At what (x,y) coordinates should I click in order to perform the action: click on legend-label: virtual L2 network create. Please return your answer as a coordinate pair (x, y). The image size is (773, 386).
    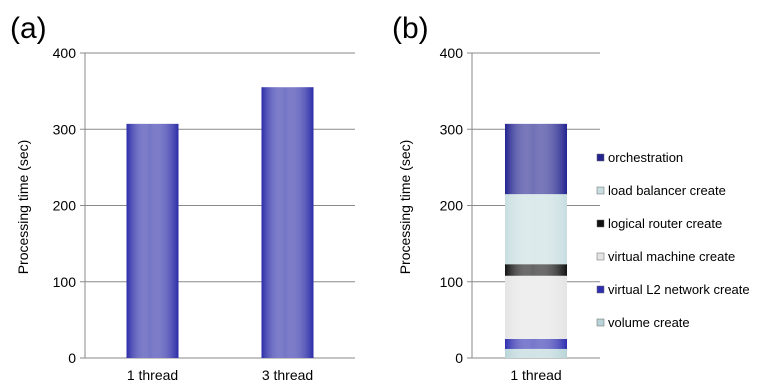
    Looking at the image, I should click on (679, 289).